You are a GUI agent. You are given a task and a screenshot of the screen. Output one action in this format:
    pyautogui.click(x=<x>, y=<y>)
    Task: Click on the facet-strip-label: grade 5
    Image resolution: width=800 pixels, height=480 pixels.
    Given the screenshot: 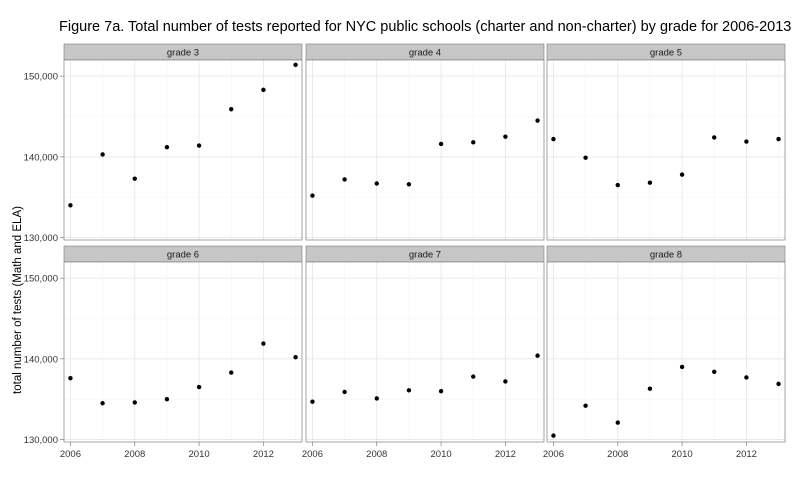 What is the action you would take?
    pyautogui.click(x=666, y=53)
    